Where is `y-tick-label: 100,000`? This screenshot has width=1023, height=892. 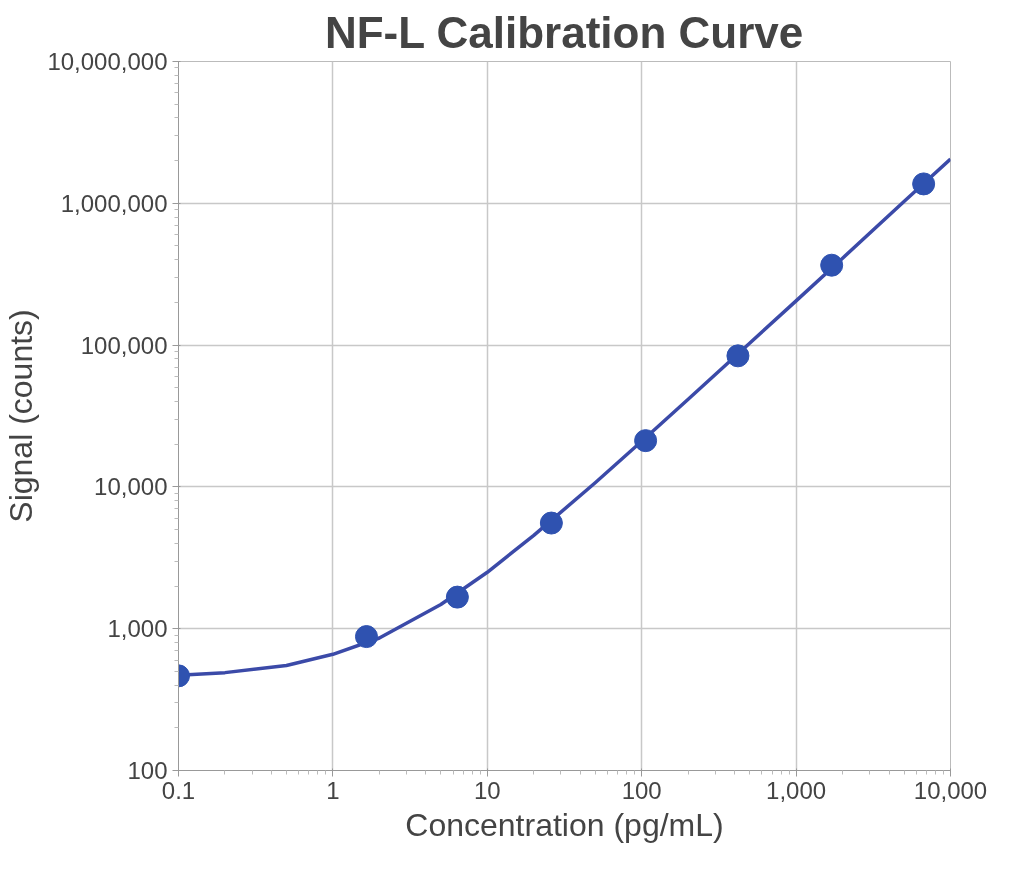 y-tick-label: 100,000 is located at coordinates (124, 345).